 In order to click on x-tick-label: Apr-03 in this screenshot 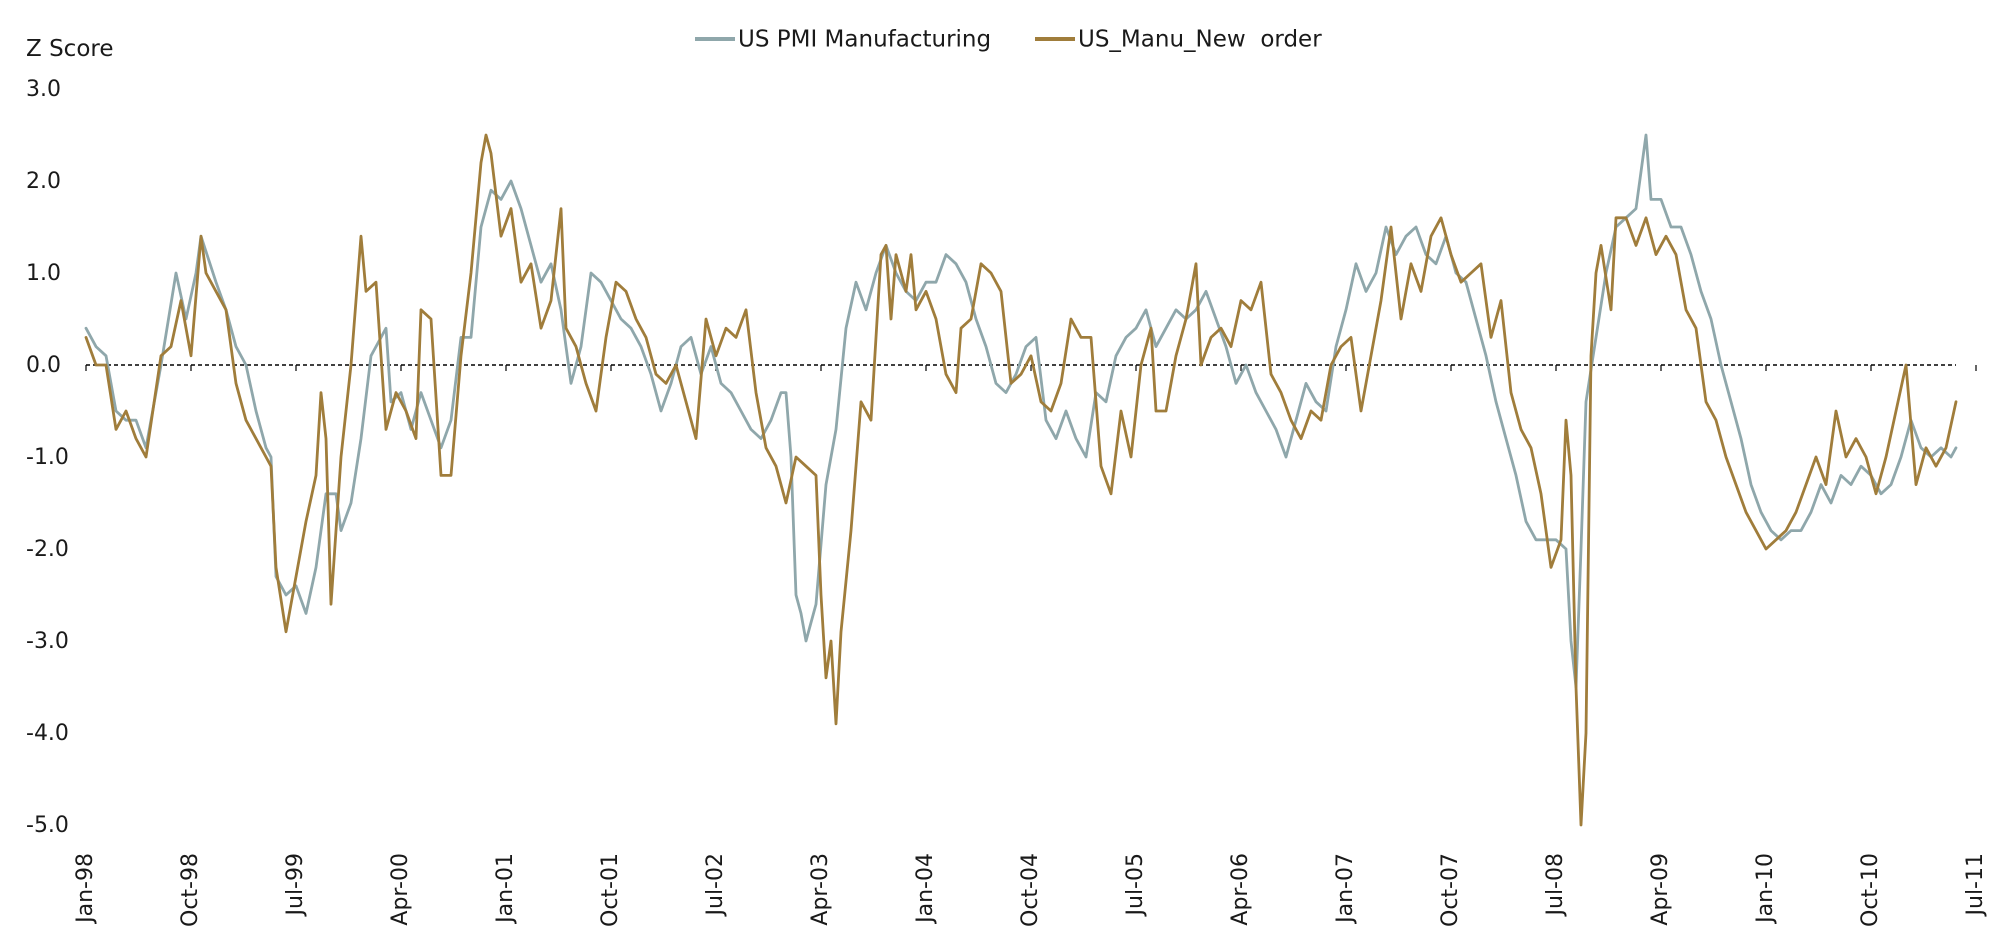, I will do `click(820, 889)`.